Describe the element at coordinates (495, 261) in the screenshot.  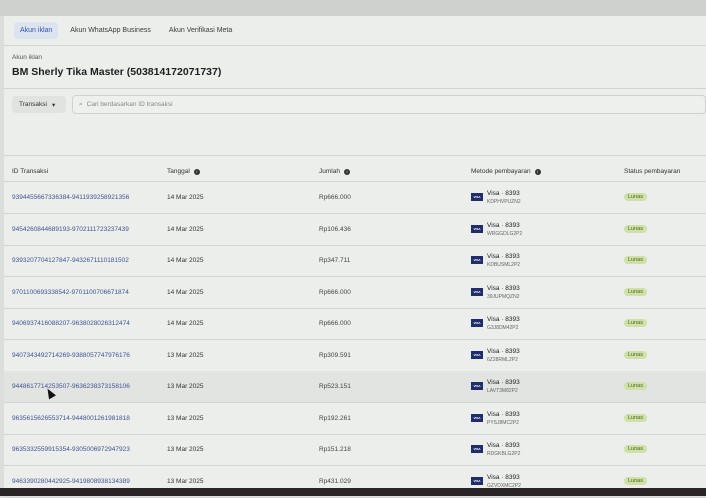
I see `payment-method: VISA Visa · 8393 KDBUSML2P2` at that location.